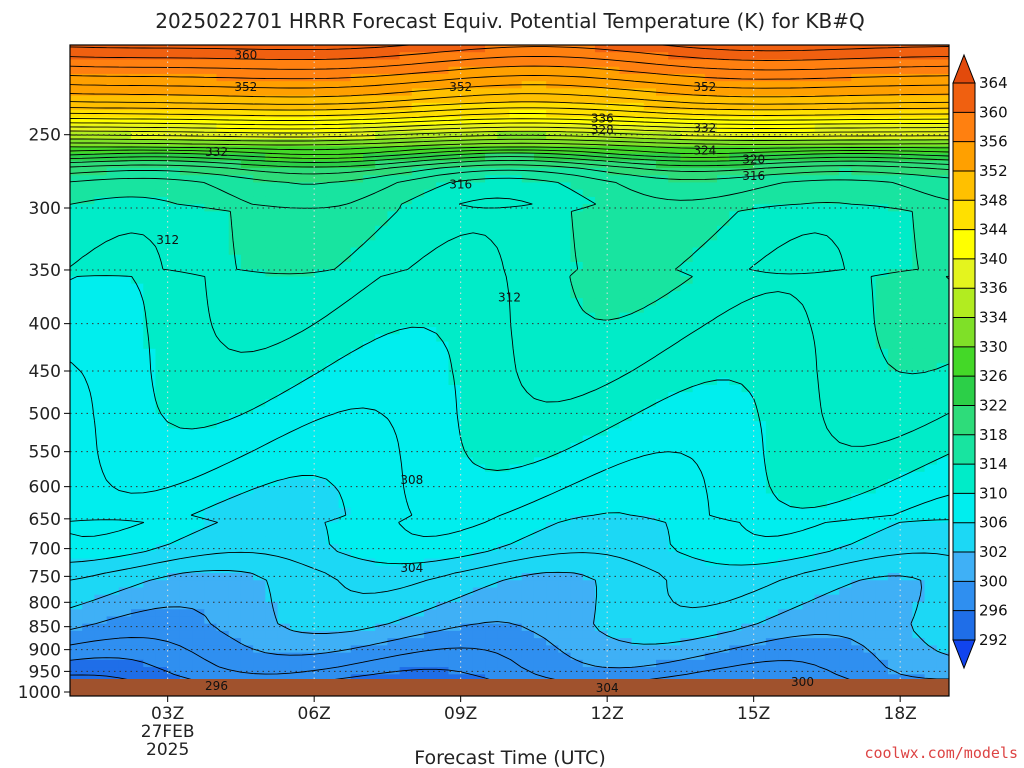 The image size is (1024, 768). What do you see at coordinates (45, 628) in the screenshot?
I see `y-tick-label: 850` at bounding box center [45, 628].